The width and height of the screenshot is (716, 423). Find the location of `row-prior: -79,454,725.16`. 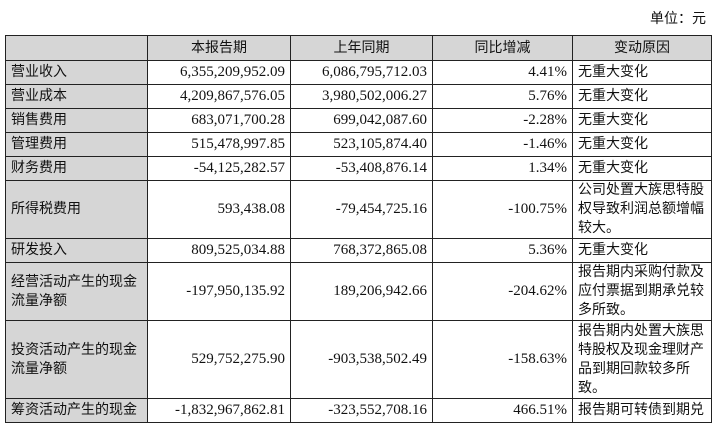

row-prior: -79,454,725.16 is located at coordinates (361, 209).